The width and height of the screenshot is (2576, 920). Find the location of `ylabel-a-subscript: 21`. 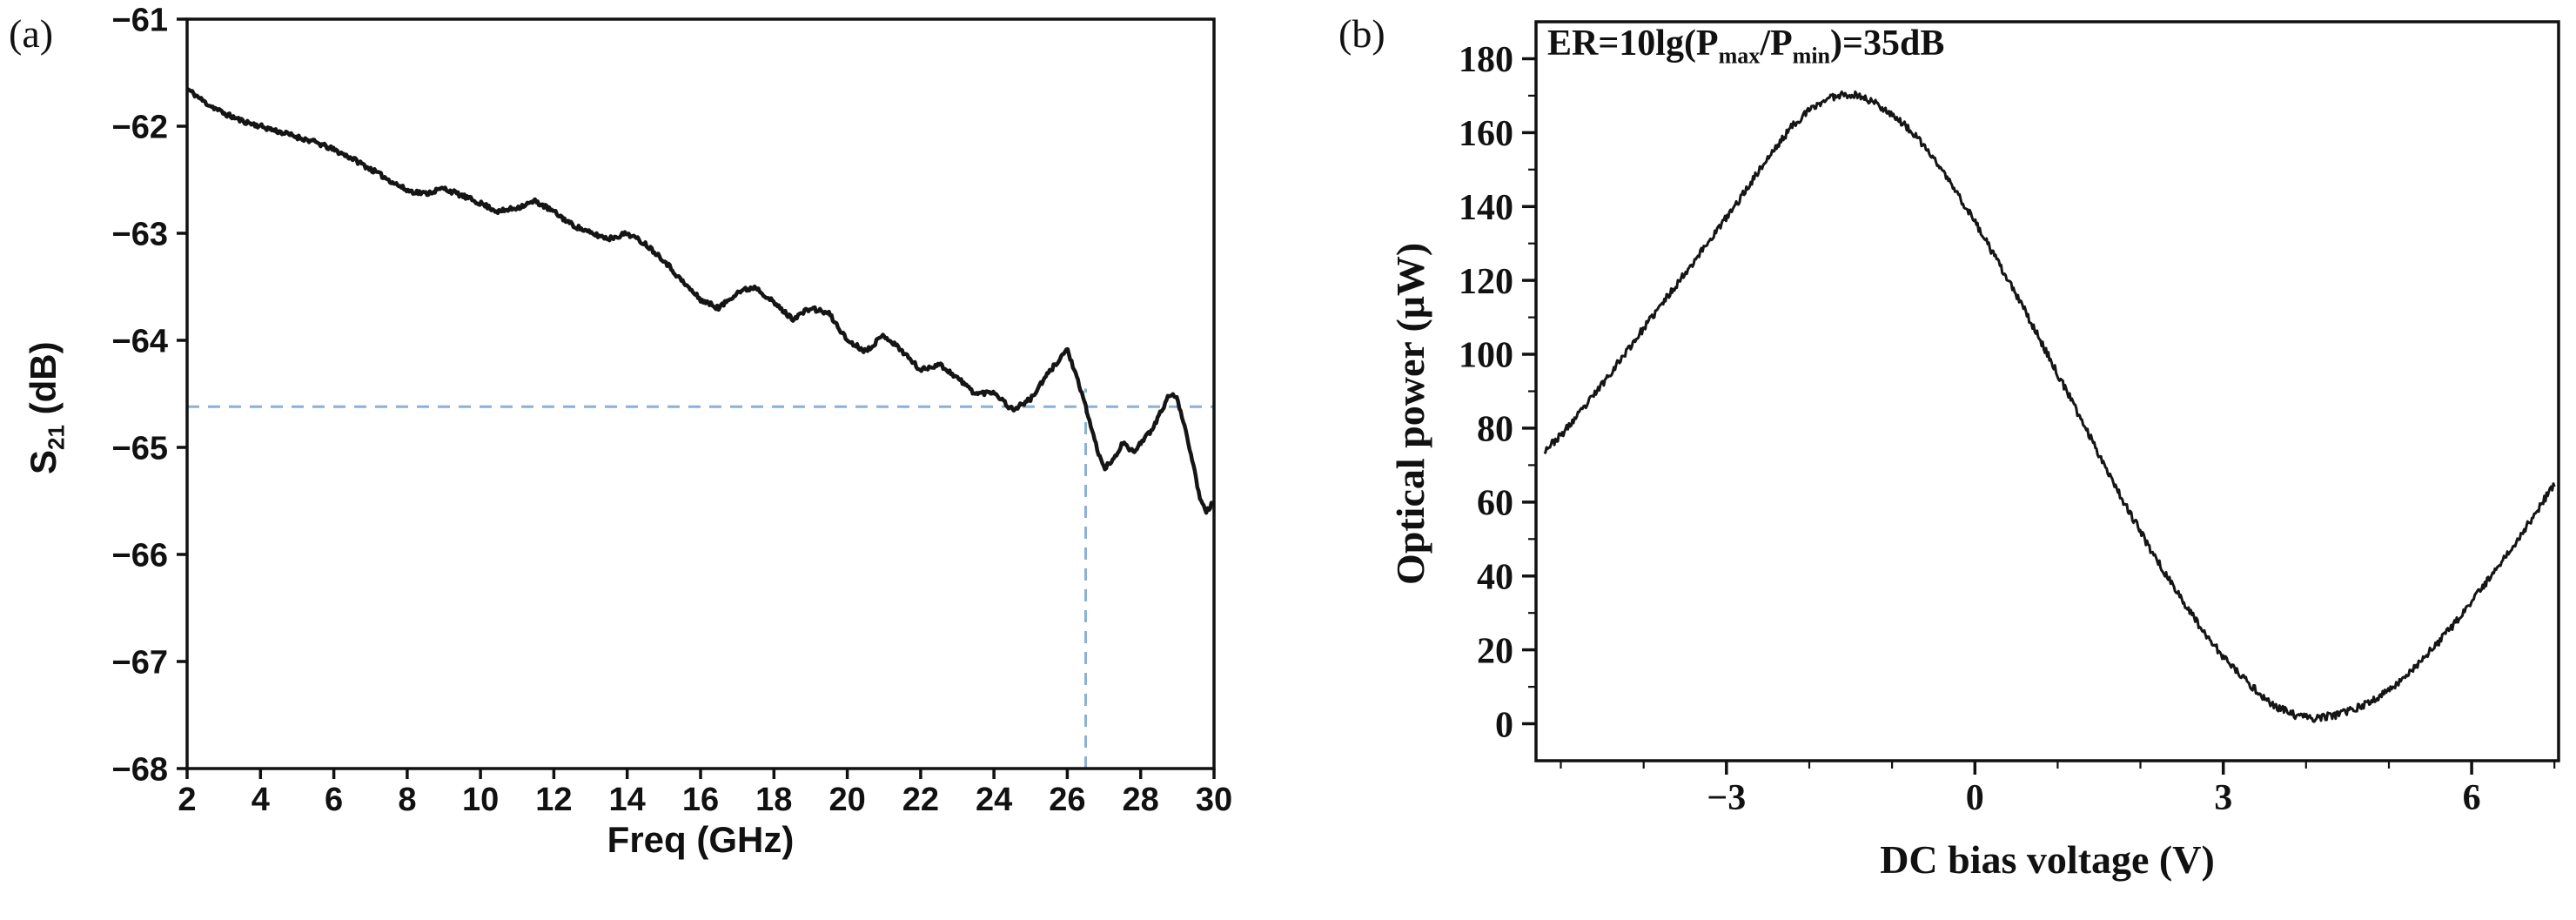

ylabel-a-subscript: 21 is located at coordinates (56, 437).